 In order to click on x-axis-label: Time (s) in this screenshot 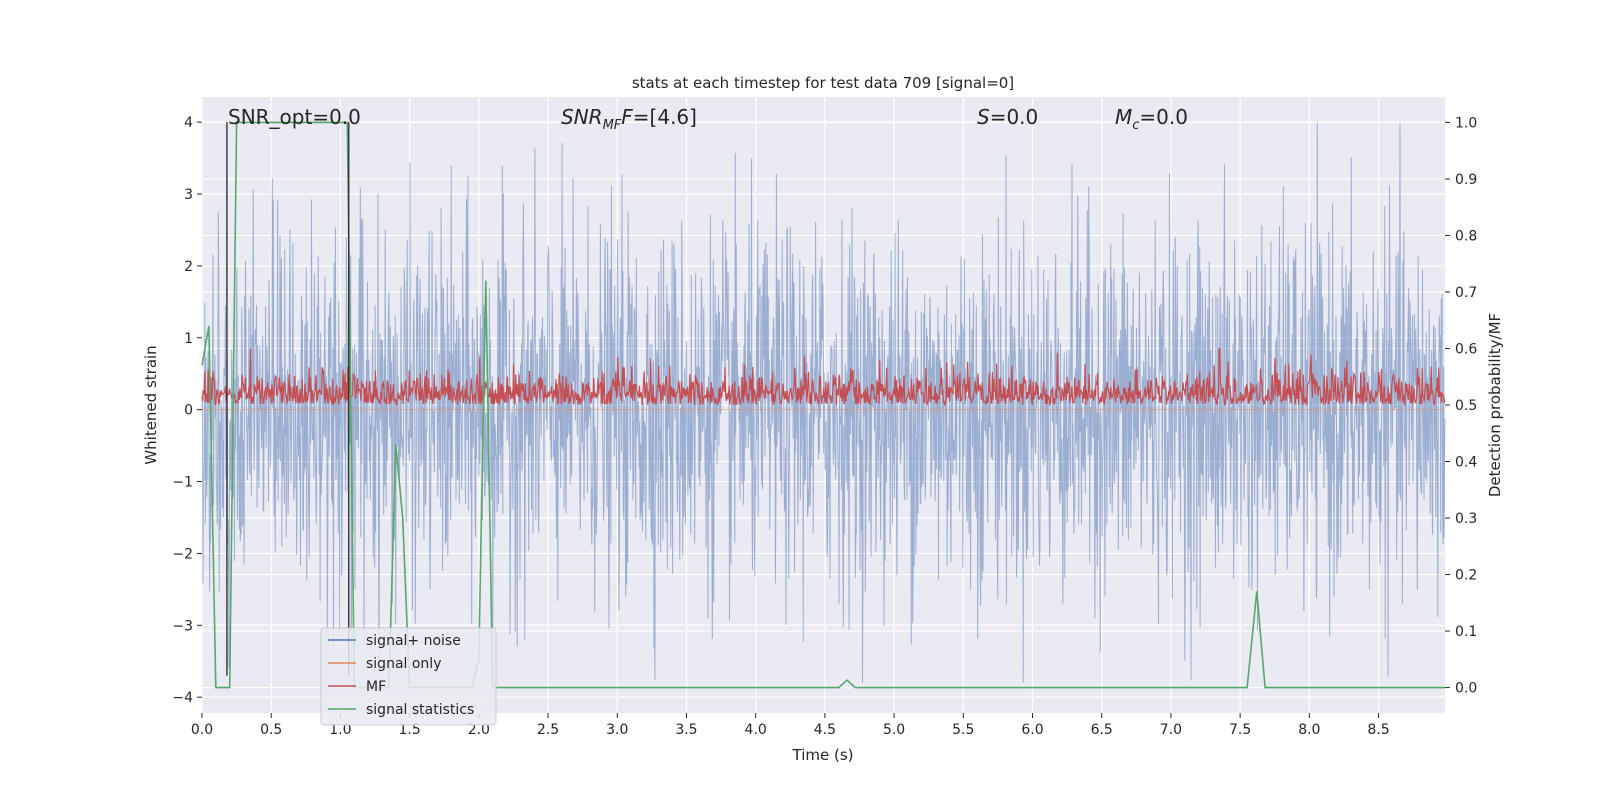, I will do `click(823, 755)`.